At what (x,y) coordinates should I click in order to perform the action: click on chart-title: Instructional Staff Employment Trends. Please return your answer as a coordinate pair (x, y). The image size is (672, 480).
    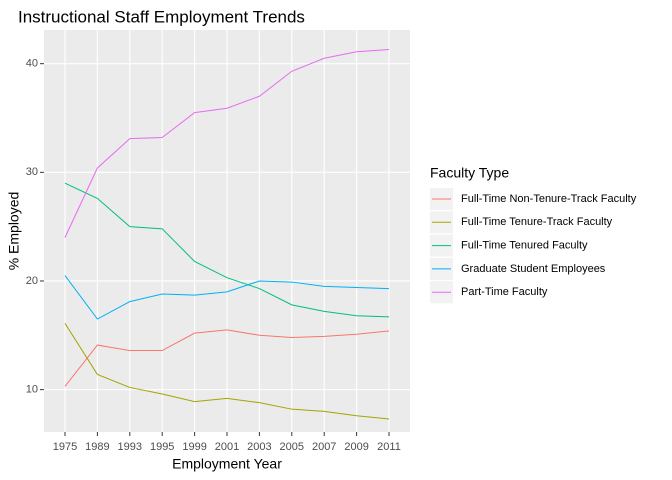
    Looking at the image, I should click on (161, 16).